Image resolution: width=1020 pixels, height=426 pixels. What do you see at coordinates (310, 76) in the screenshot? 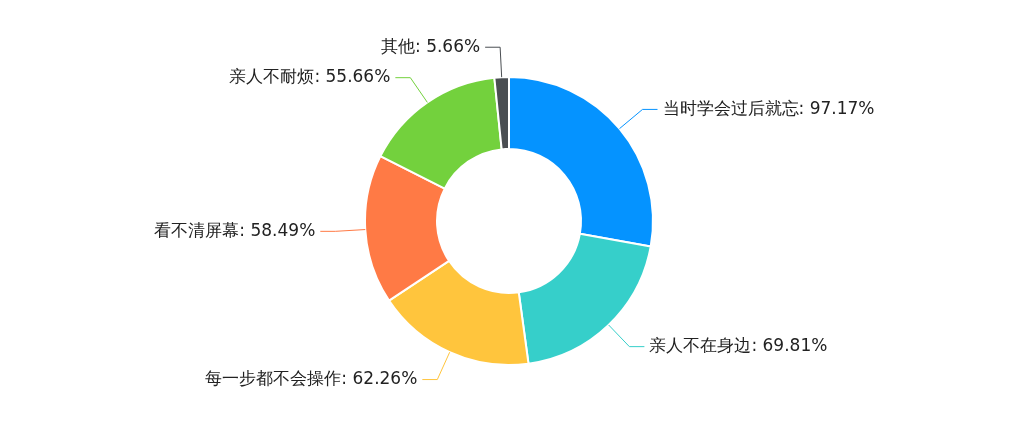
I see `slice-label: 亲人不耐烦: 55.66%` at bounding box center [310, 76].